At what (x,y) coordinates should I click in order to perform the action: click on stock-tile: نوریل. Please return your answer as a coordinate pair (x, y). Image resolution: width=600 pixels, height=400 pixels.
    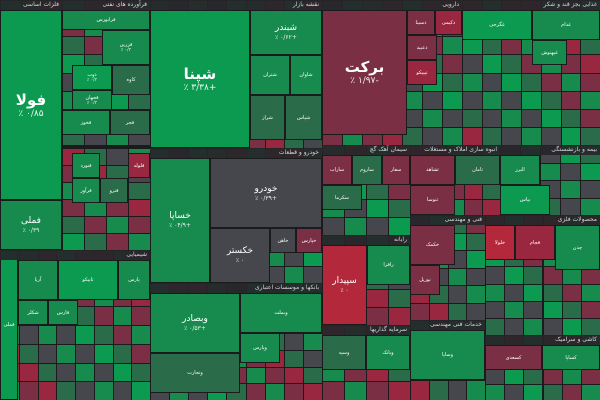
    Looking at the image, I should click on (425, 280).